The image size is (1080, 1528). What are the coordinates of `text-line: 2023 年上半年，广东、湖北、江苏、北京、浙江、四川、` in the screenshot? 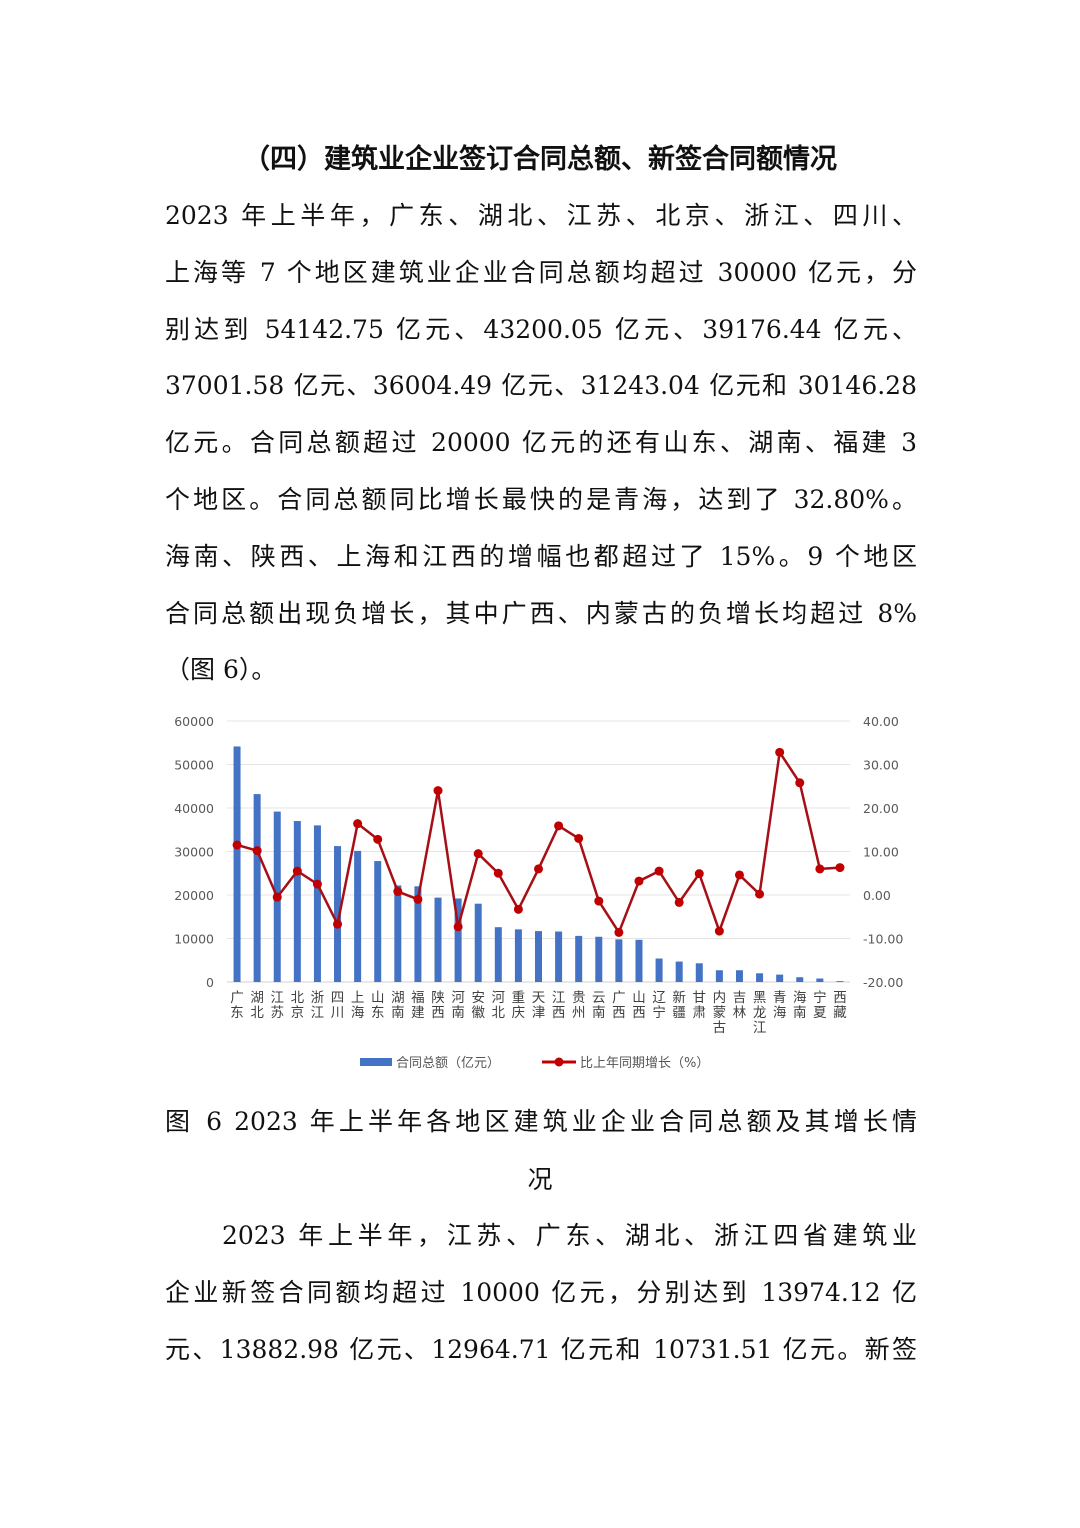 It's located at (541, 215).